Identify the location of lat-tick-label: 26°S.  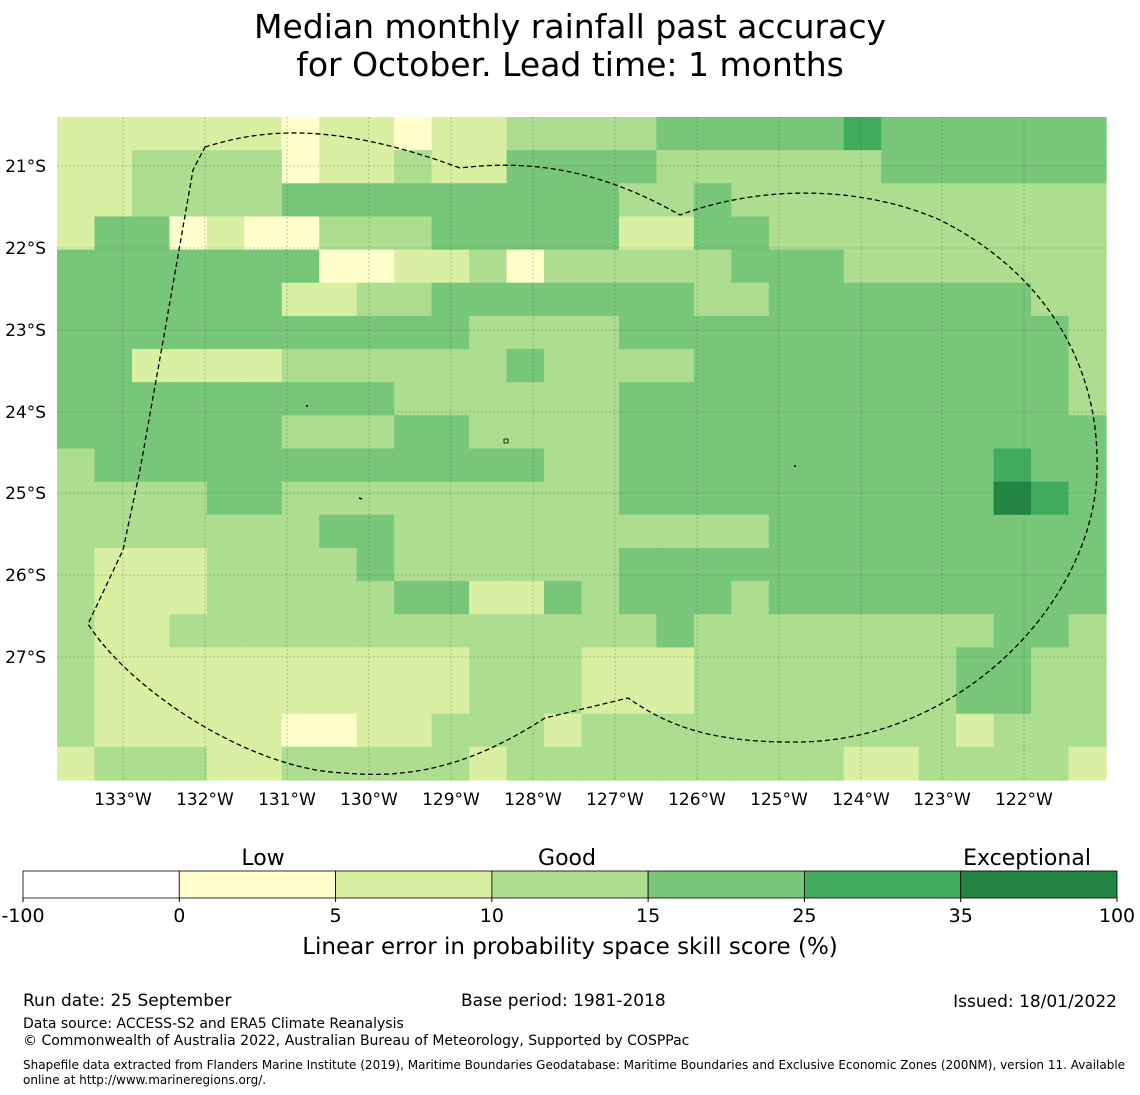
(25, 576).